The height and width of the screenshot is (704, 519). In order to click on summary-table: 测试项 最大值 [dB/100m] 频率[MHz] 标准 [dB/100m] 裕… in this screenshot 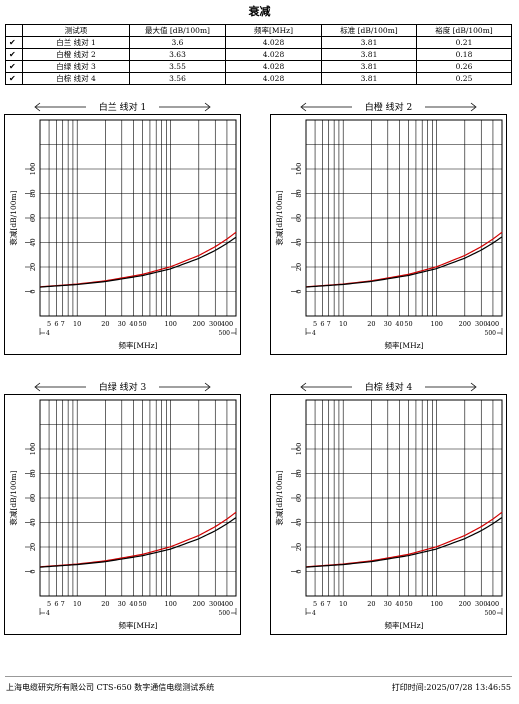, I will do `click(258, 54)`.